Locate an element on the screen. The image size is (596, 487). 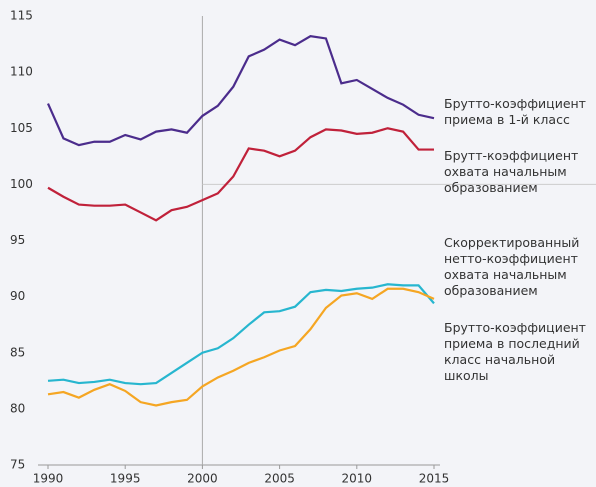
y-tick-label: 115 is located at coordinates (21, 16).